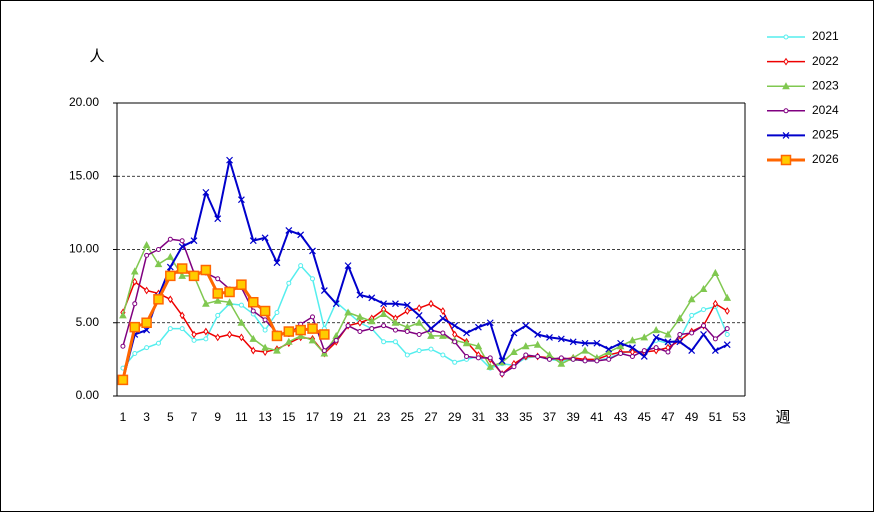  I want to click on x-tick-label: 53, so click(739, 417).